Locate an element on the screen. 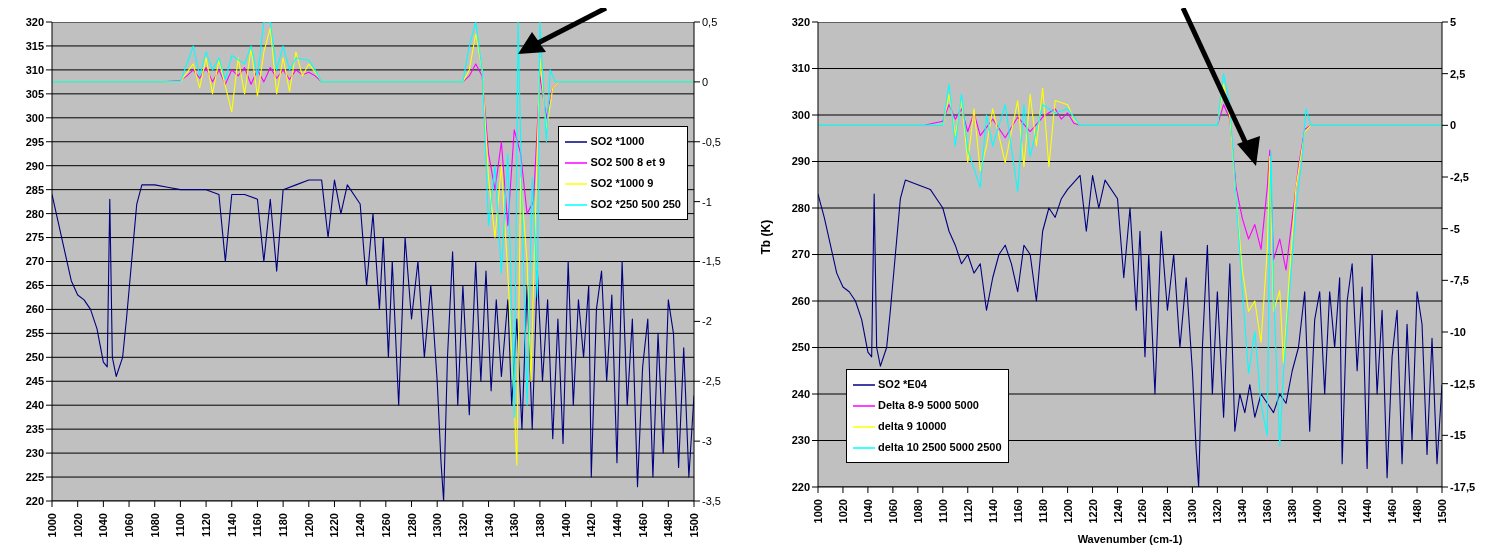 The image size is (1505, 558). y2-tick-label: -0,5 is located at coordinates (711, 141).